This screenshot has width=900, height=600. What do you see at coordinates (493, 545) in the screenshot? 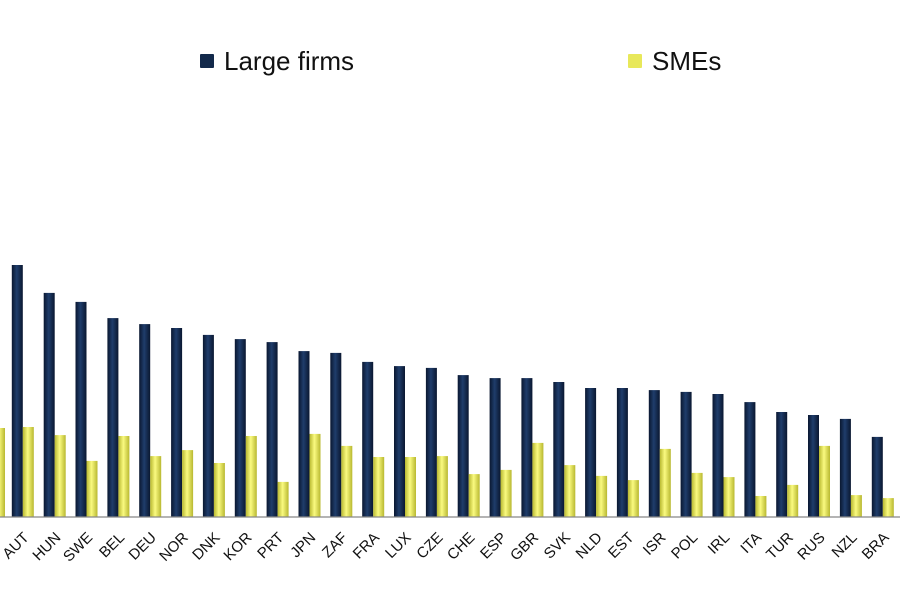
I see `tick-label-esp: ESP` at bounding box center [493, 545].